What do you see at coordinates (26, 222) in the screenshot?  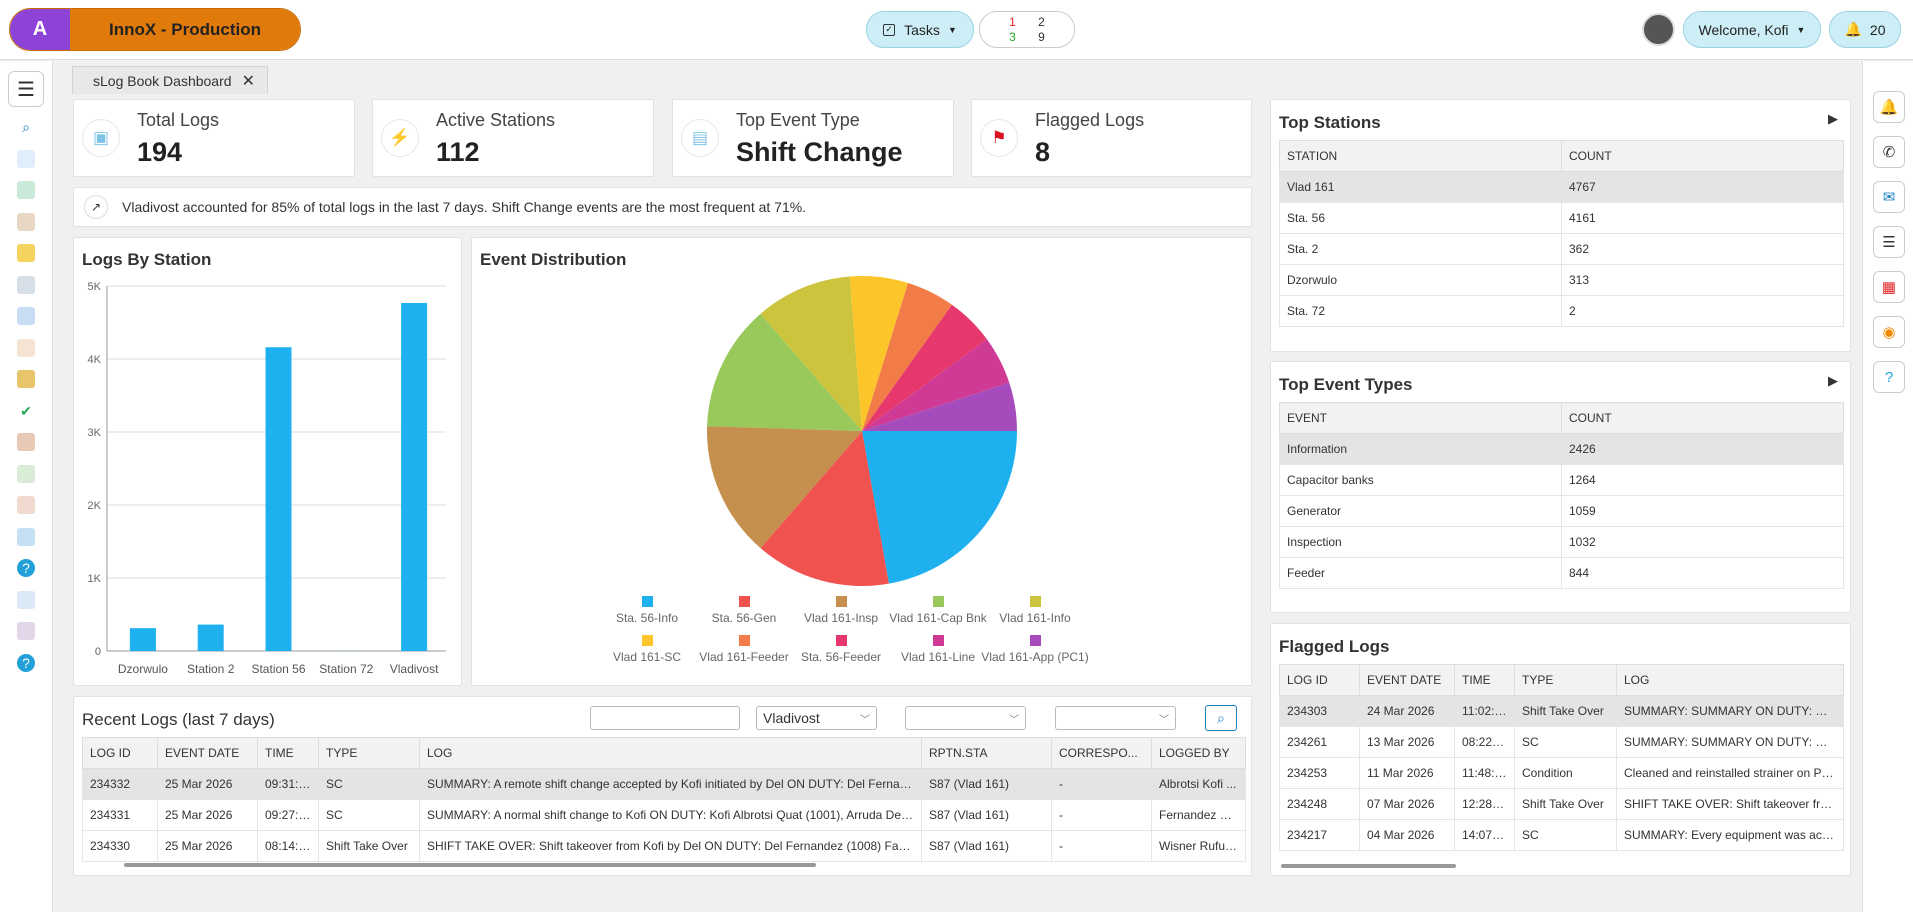 I see `users-icon` at bounding box center [26, 222].